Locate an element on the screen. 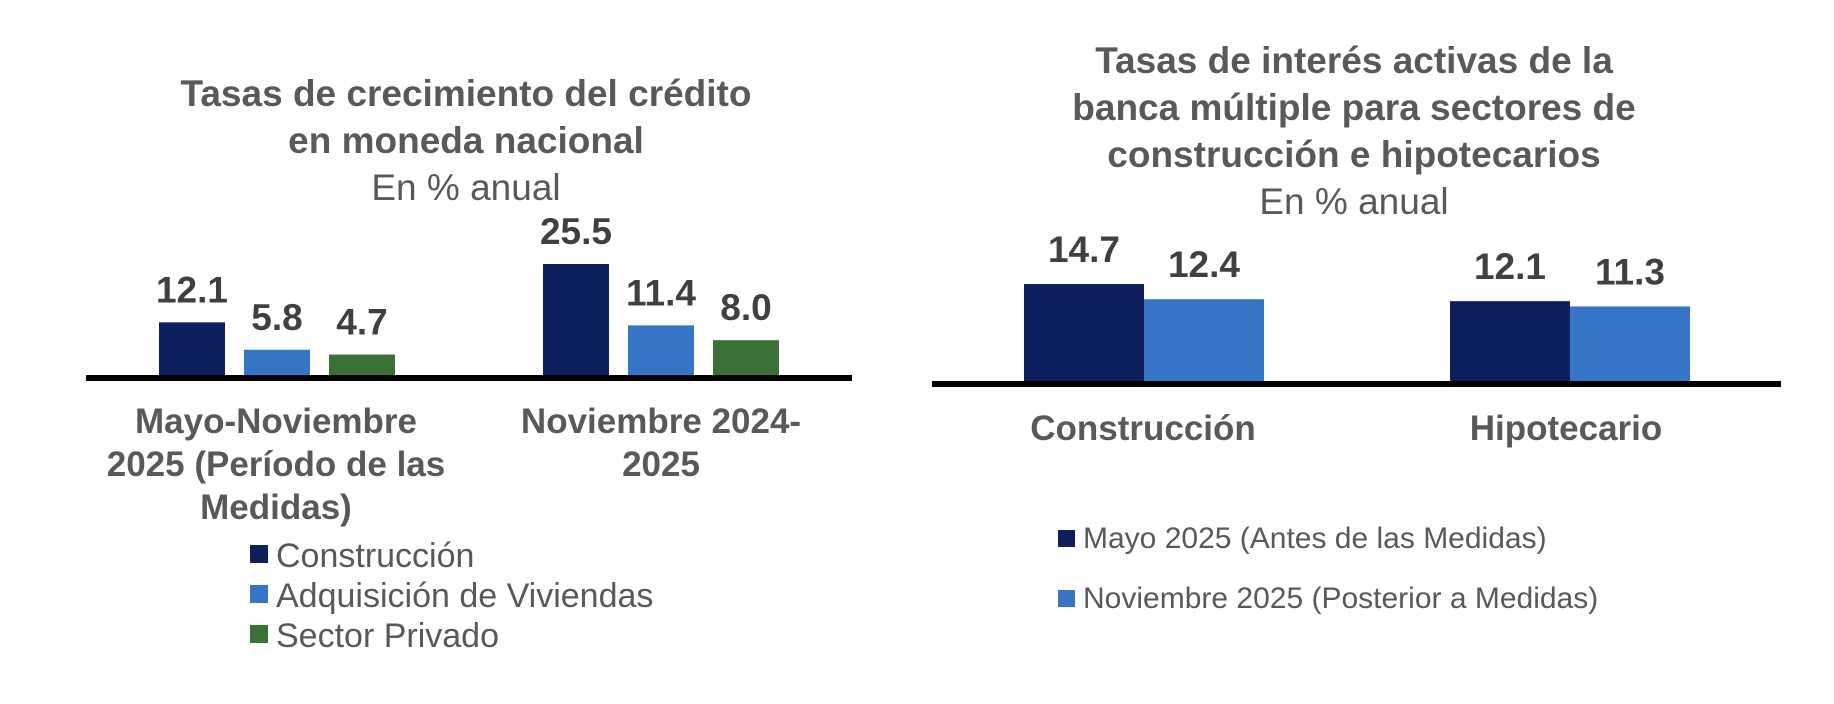 The image size is (1834, 704). legend-swatch-noviembre-2025 is located at coordinates (1066, 598).